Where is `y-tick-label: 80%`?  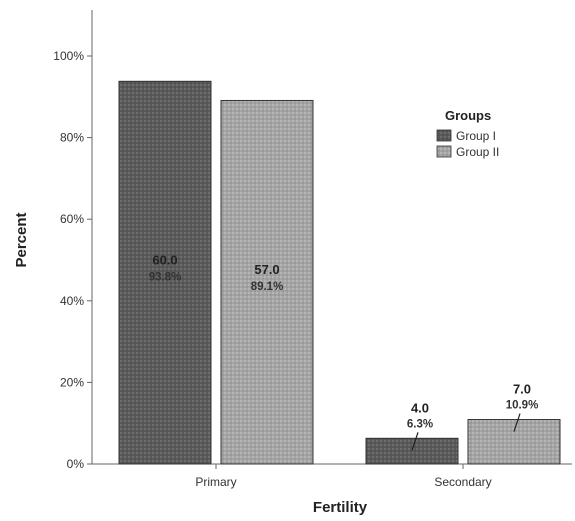
y-tick-label: 80% is located at coordinates (72, 138).